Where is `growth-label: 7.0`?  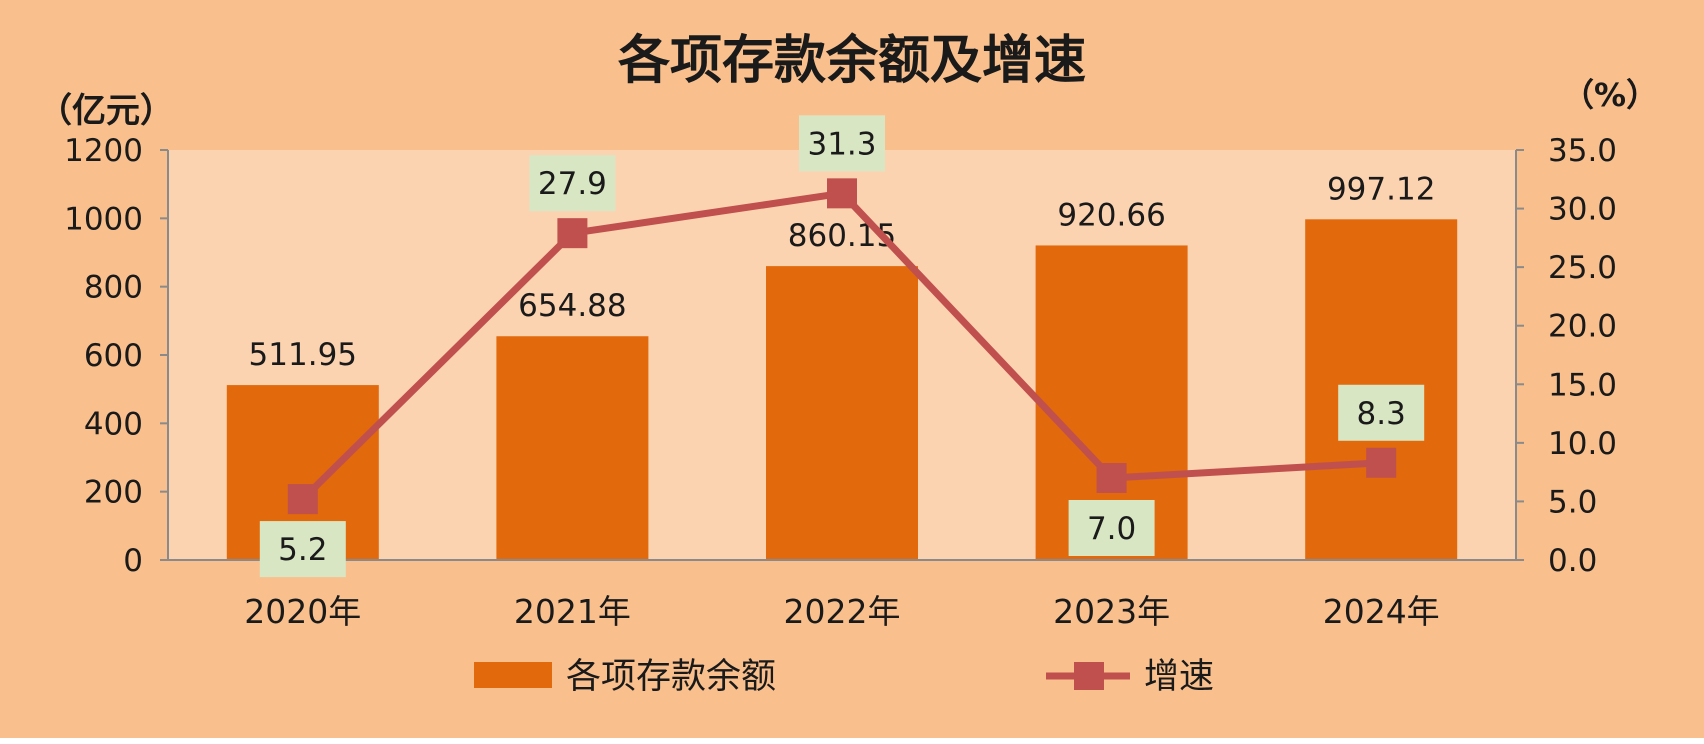
growth-label: 7.0 is located at coordinates (1111, 528).